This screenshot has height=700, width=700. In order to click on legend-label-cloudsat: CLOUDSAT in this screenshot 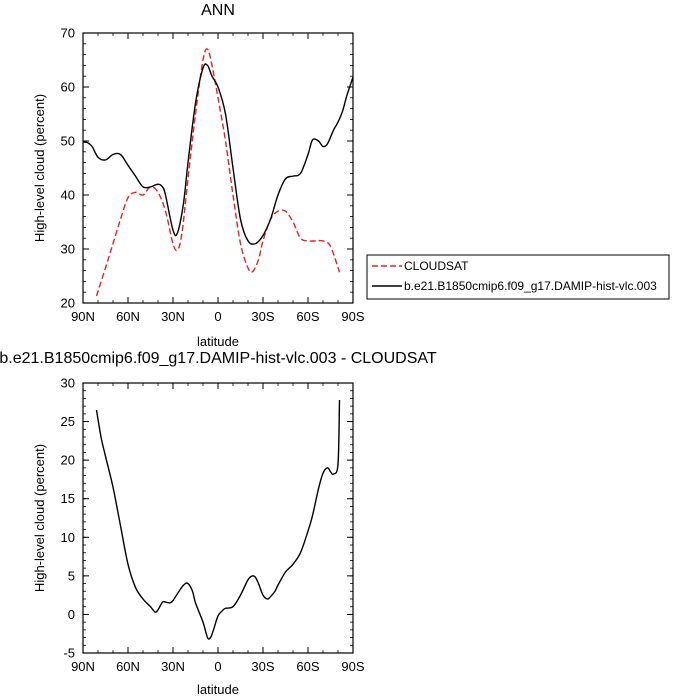, I will do `click(436, 266)`.